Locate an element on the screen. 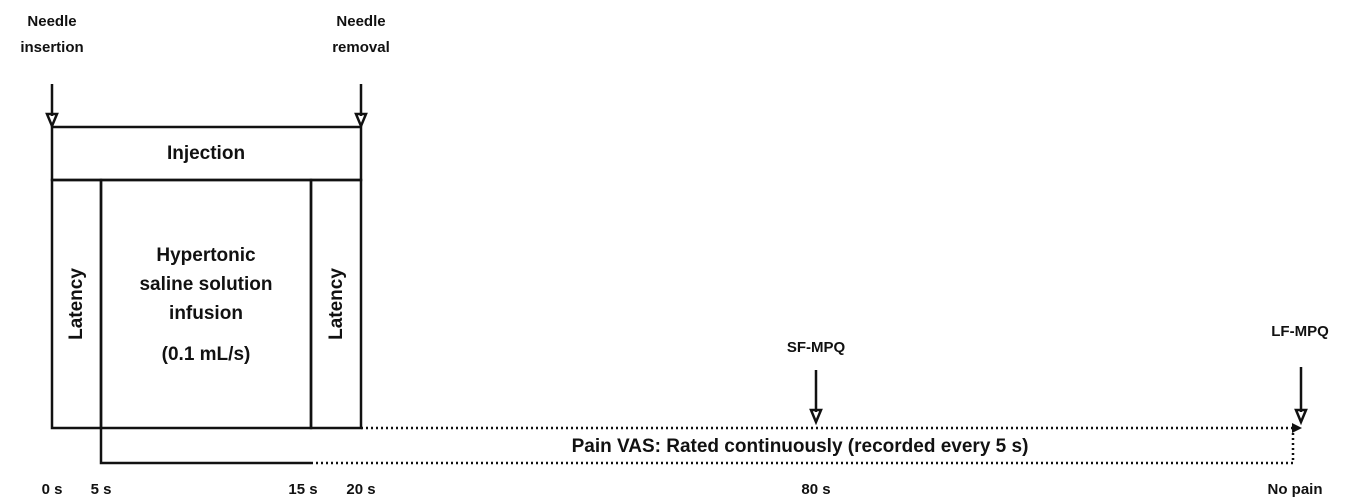  time-label: 80 s is located at coordinates (815, 489).